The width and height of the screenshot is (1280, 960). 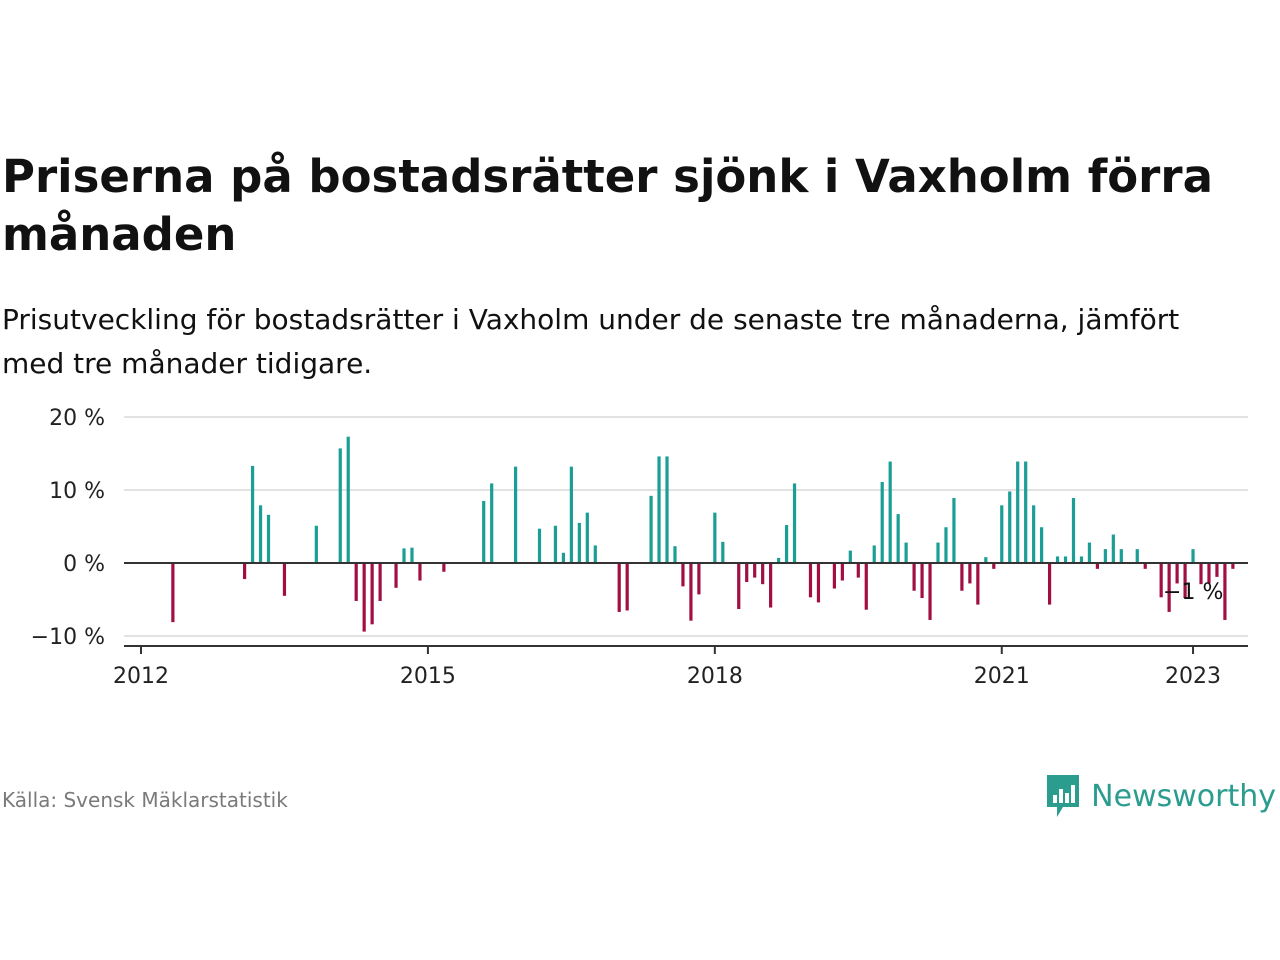 What do you see at coordinates (1183, 796) in the screenshot?
I see `brand-name: Newsworthy` at bounding box center [1183, 796].